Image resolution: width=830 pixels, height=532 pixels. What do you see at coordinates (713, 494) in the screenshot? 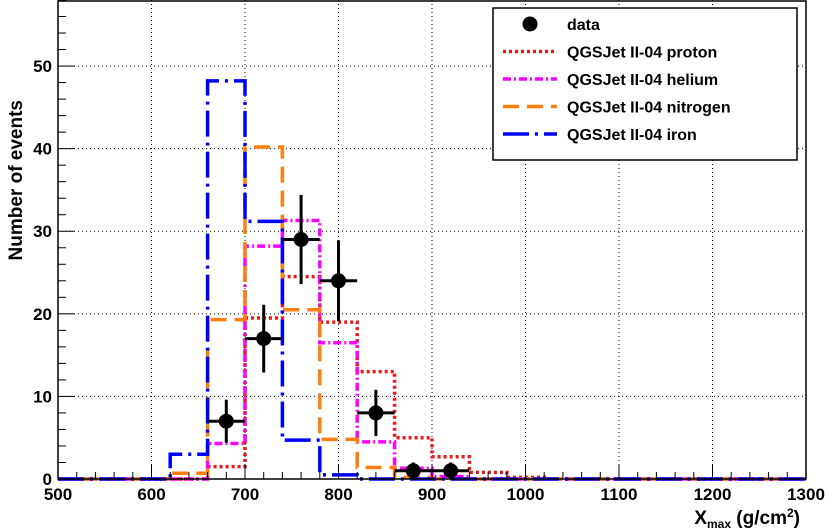
I see `x-tick-label: 1200` at bounding box center [713, 494].